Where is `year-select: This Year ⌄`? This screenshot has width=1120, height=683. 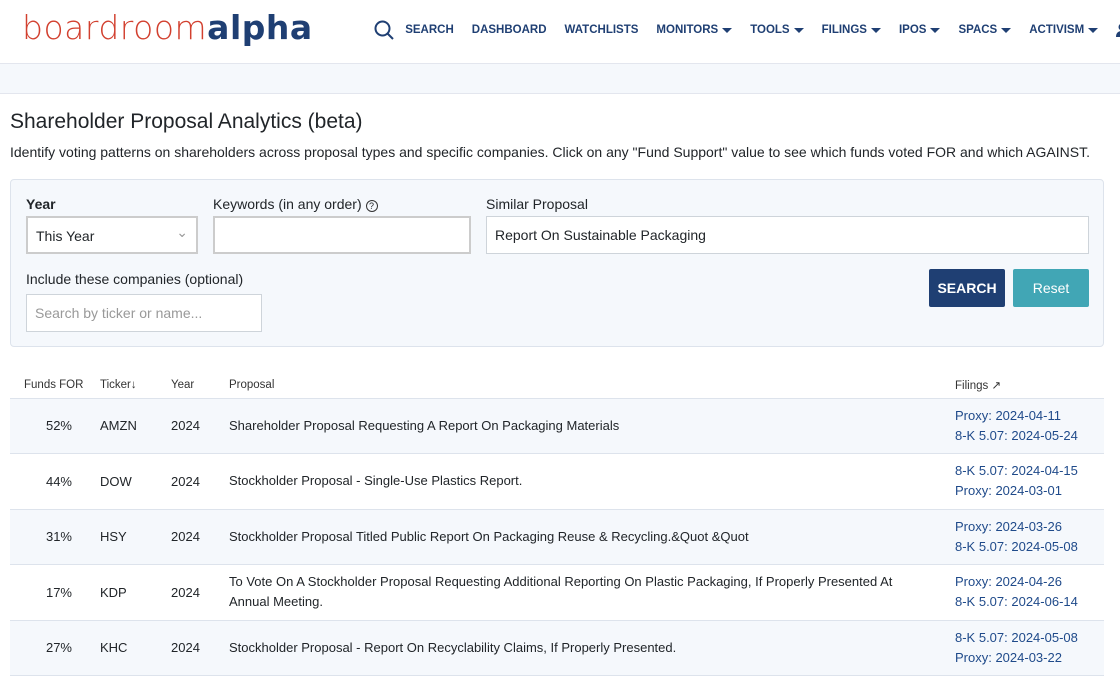
year-select: This Year ⌄ is located at coordinates (112, 235).